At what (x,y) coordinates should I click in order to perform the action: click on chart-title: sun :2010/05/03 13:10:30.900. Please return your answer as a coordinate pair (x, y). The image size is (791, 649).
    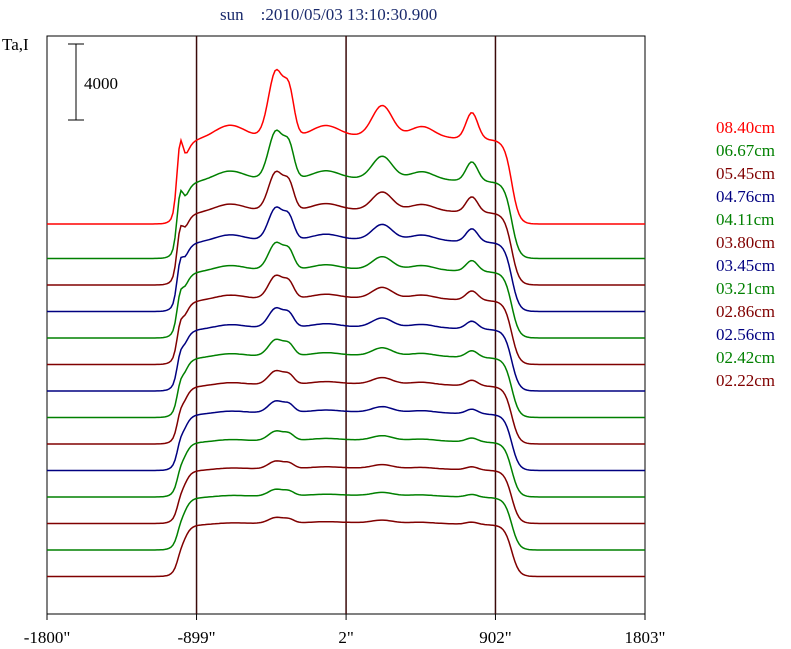
    Looking at the image, I should click on (328, 14).